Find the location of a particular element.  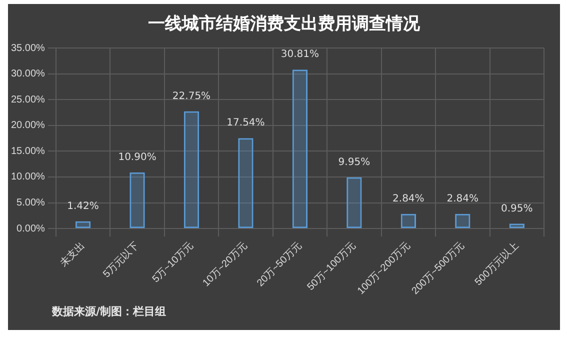

source-note: 数据来源/制图：栏目组 is located at coordinates (109, 311).